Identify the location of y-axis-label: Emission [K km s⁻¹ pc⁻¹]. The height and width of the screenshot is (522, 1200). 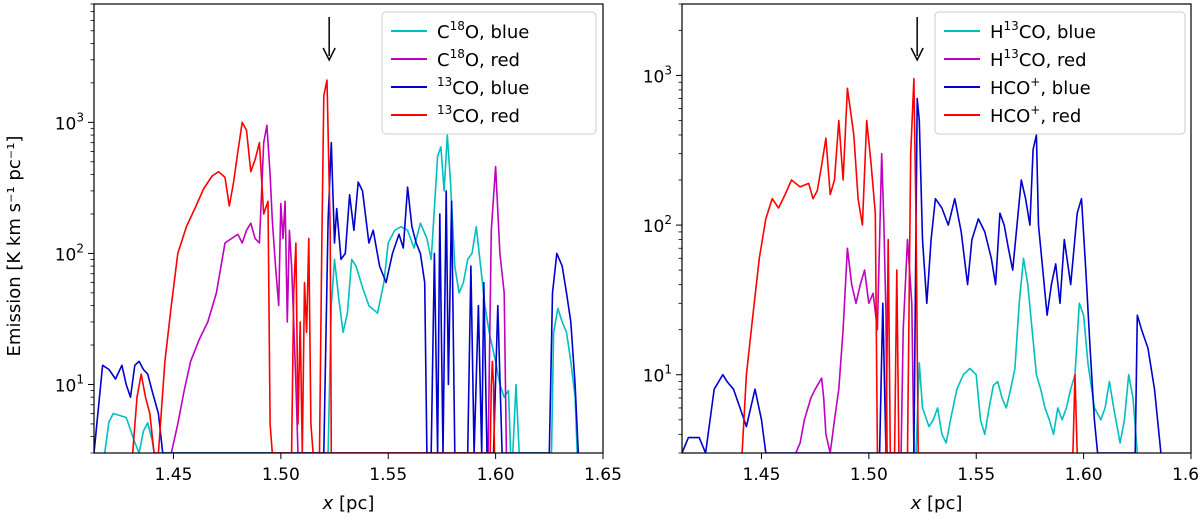
(14, 246).